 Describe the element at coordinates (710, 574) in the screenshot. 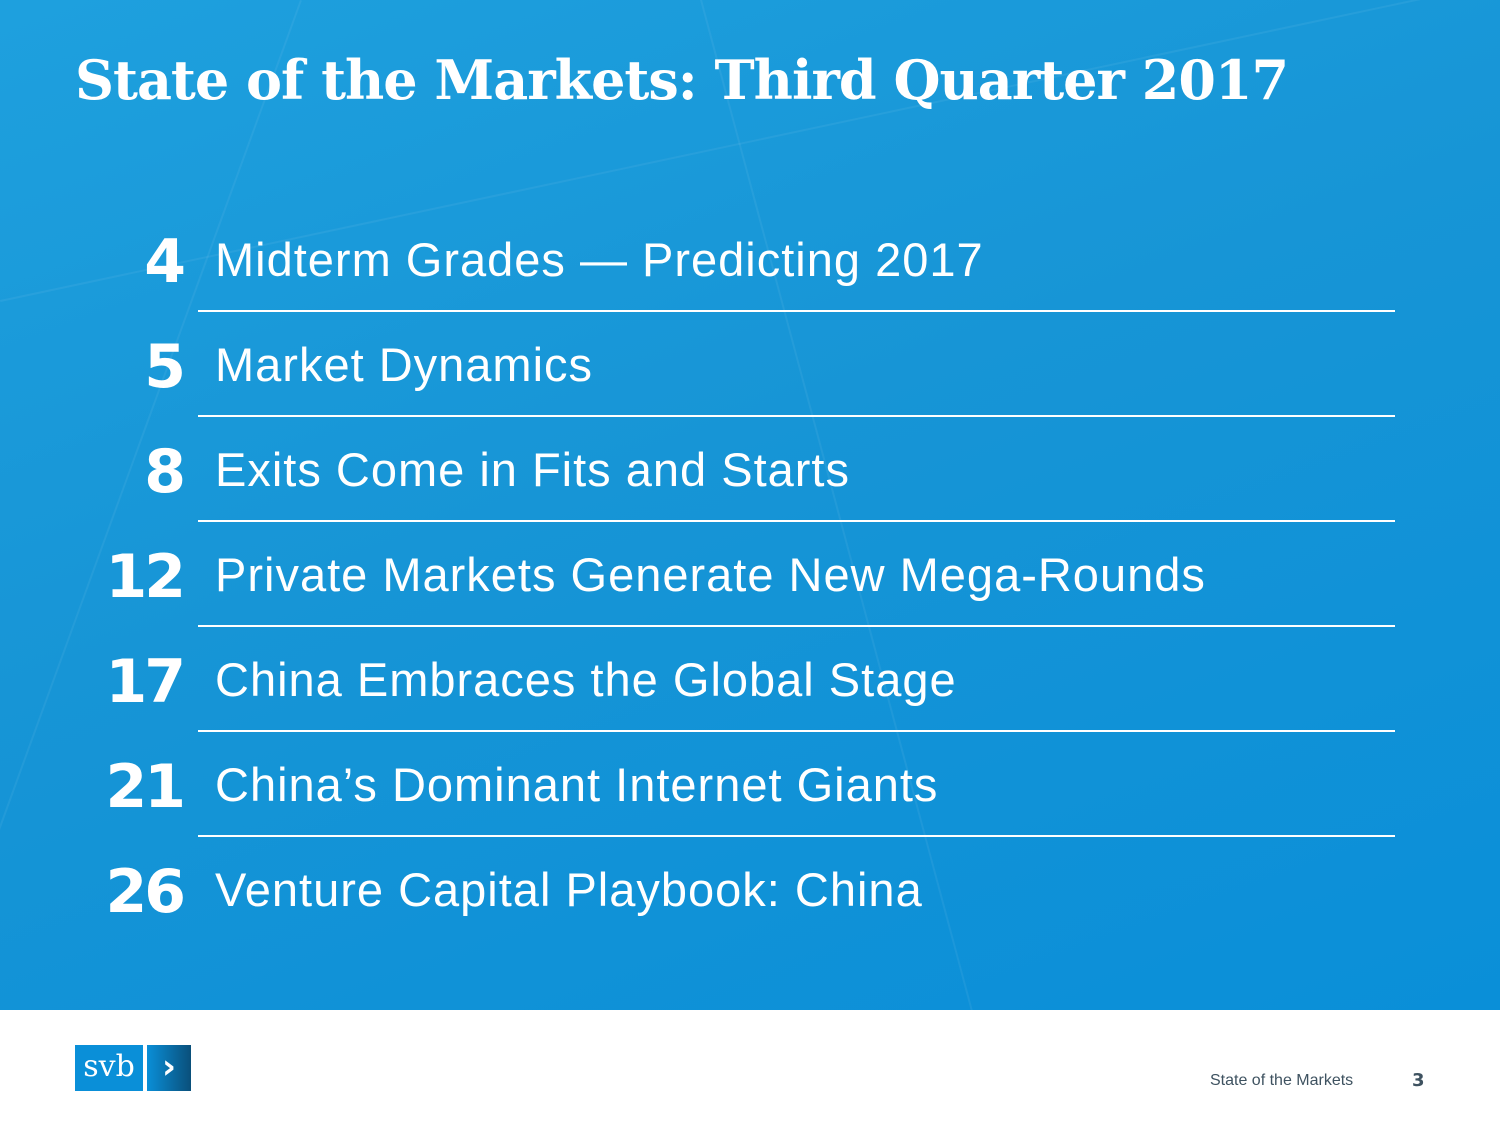

I see `toc-entry-label: Private Markets Generate New Mega-Rounds` at that location.